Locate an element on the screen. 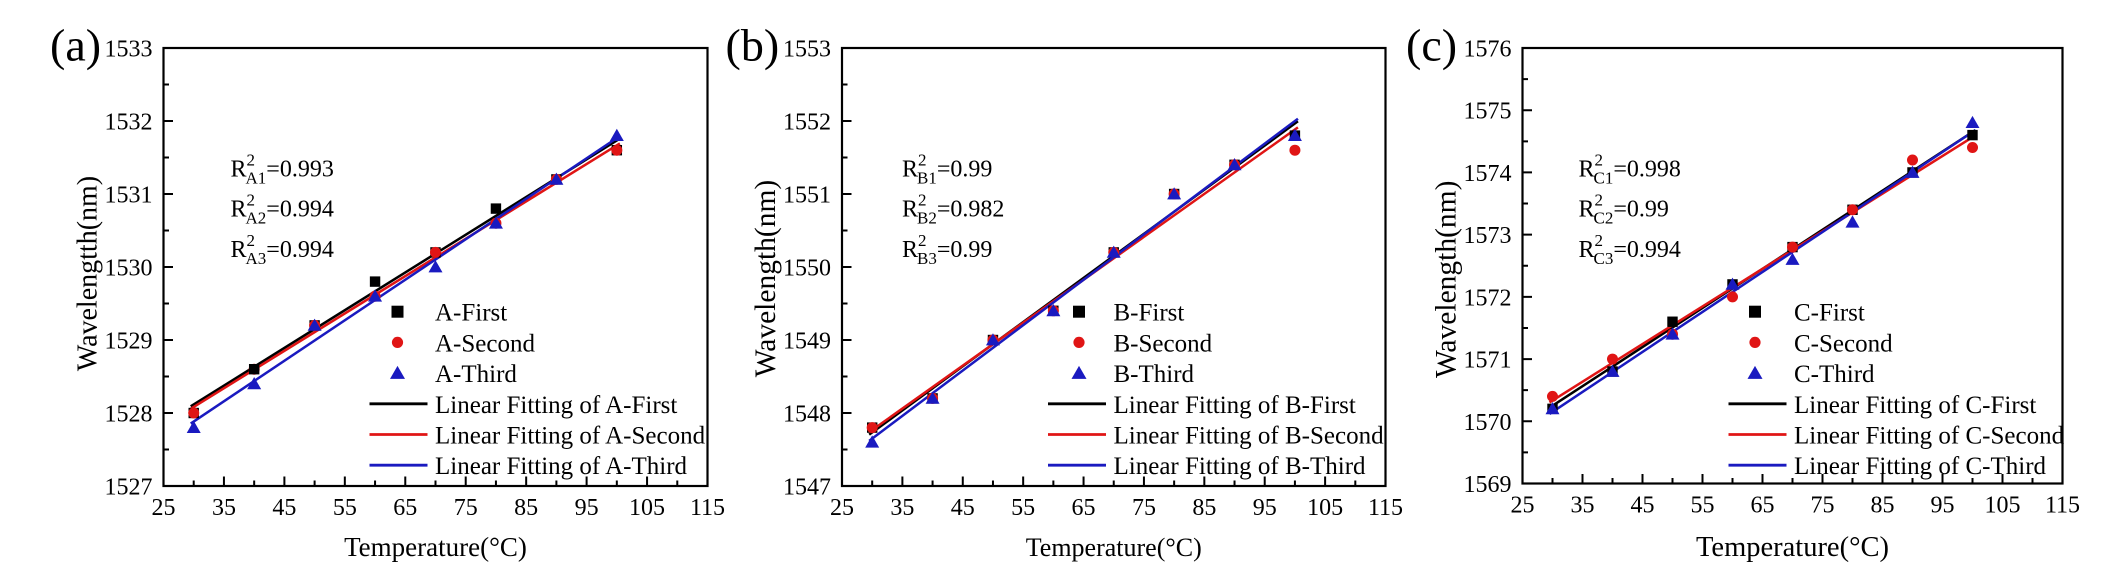 The height and width of the screenshot is (583, 2109). svg-text: Linear Fitting of C-Second is located at coordinates (1929, 436).